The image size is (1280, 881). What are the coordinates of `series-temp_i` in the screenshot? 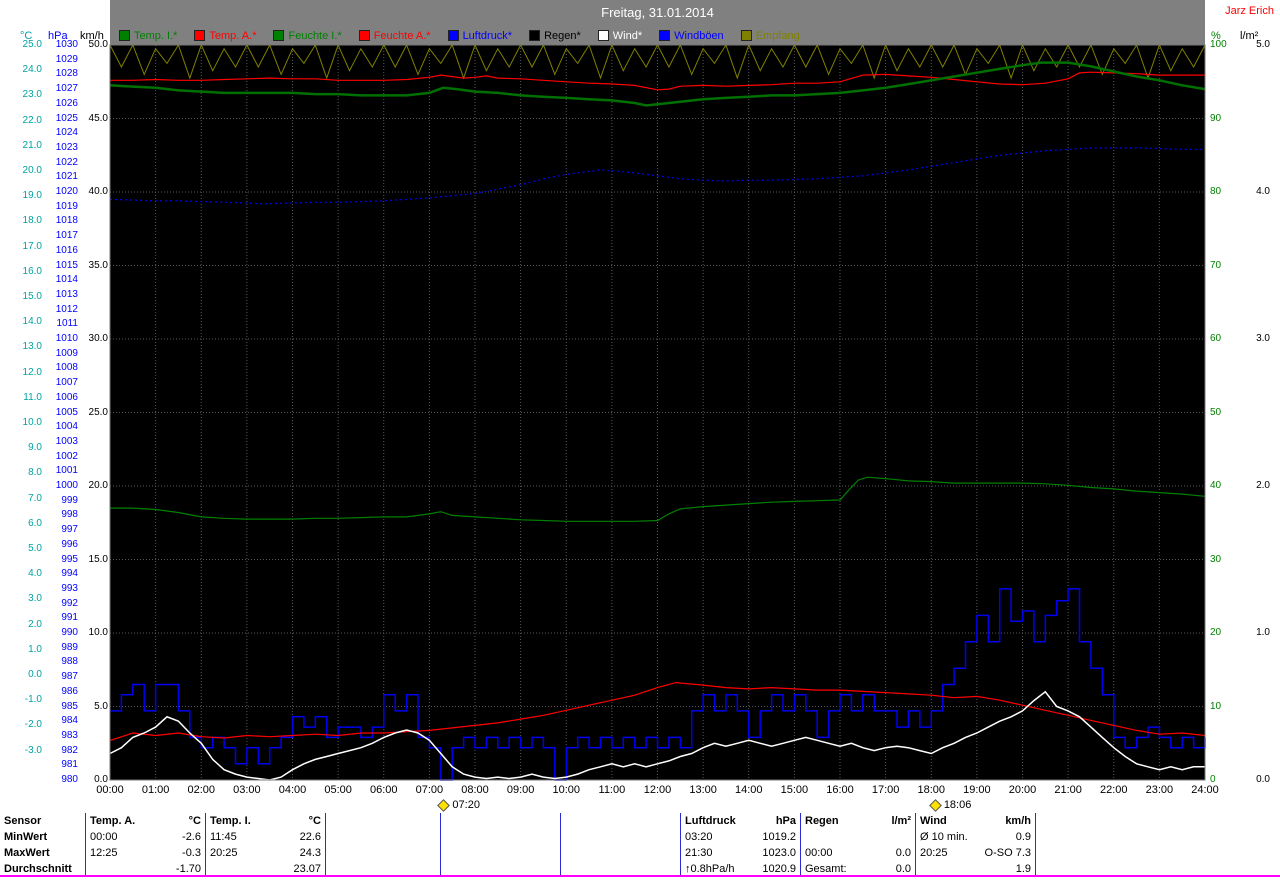 It's located at (657, 84).